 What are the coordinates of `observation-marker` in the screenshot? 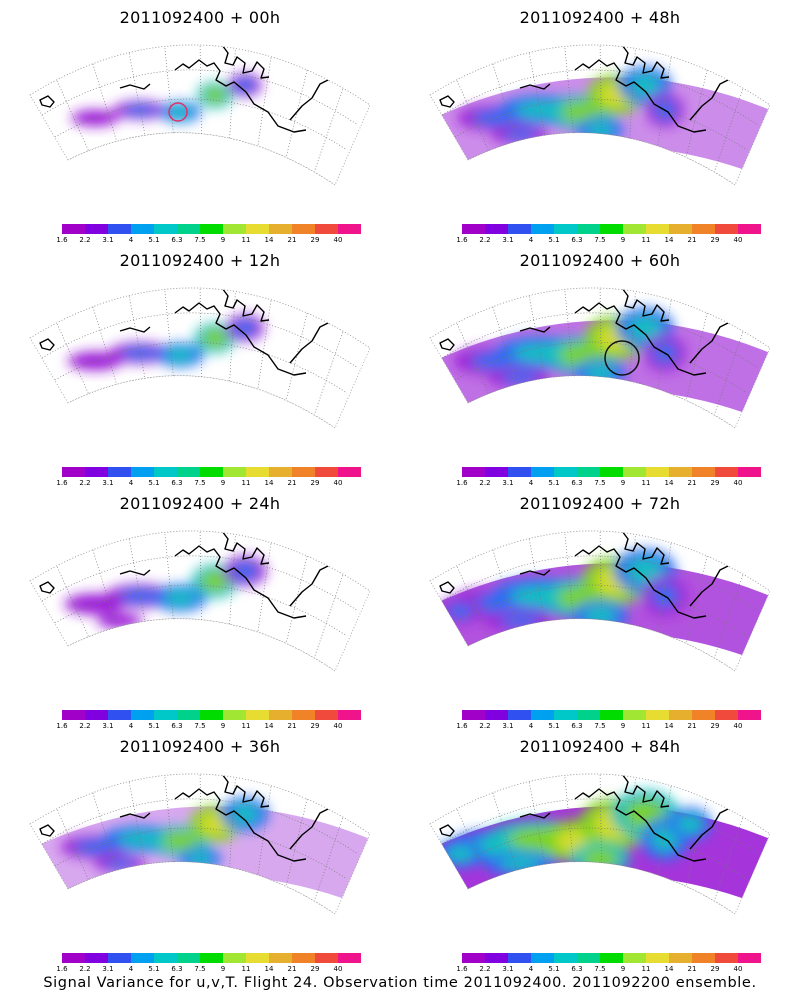 It's located at (178, 112).